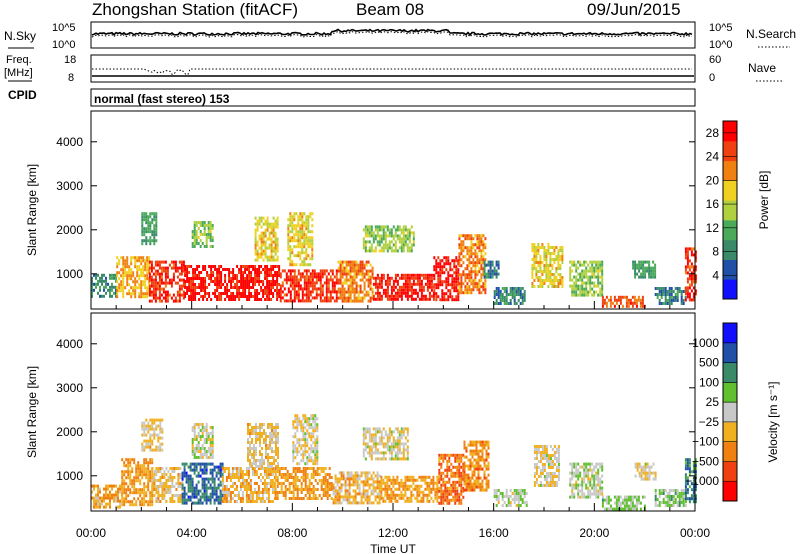 The height and width of the screenshot is (554, 800). I want to click on velocity-ytick-label: 2000, so click(69, 432).